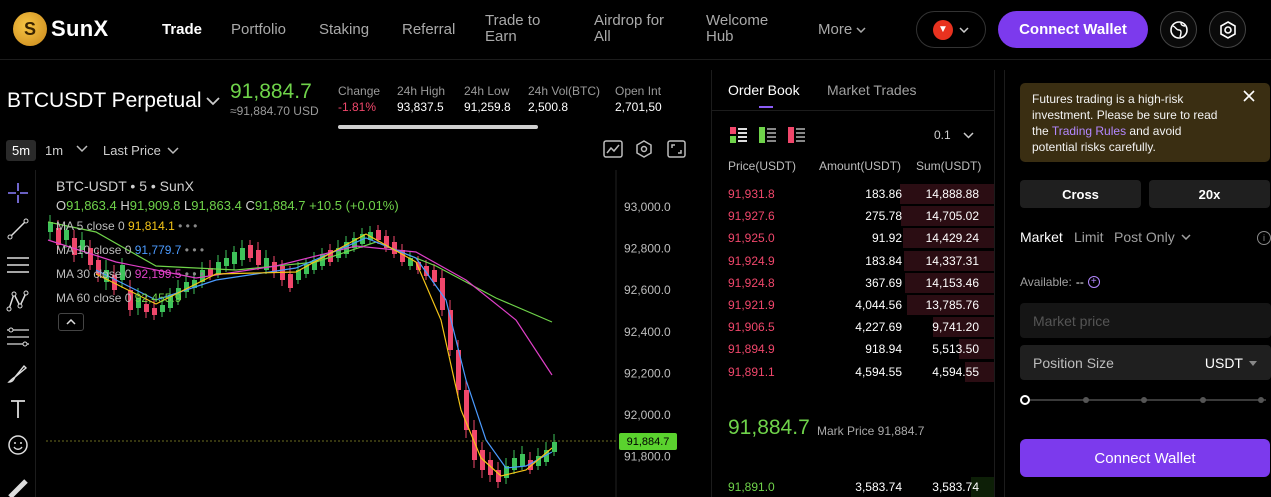 The image size is (1271, 497). Describe the element at coordinates (118, 298) in the screenshot. I see `ma60-legend: MA 60 close 0 92,455.9` at that location.